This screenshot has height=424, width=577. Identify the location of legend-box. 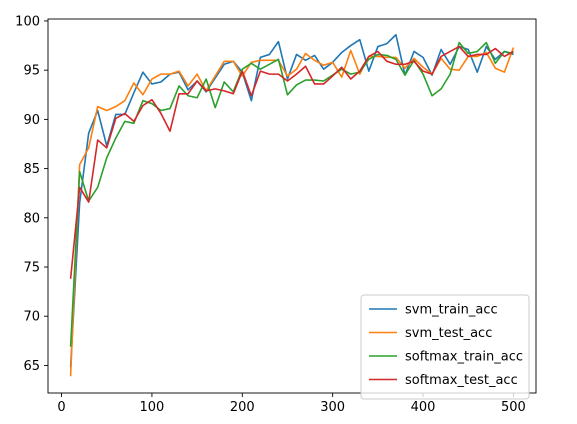
(445, 347).